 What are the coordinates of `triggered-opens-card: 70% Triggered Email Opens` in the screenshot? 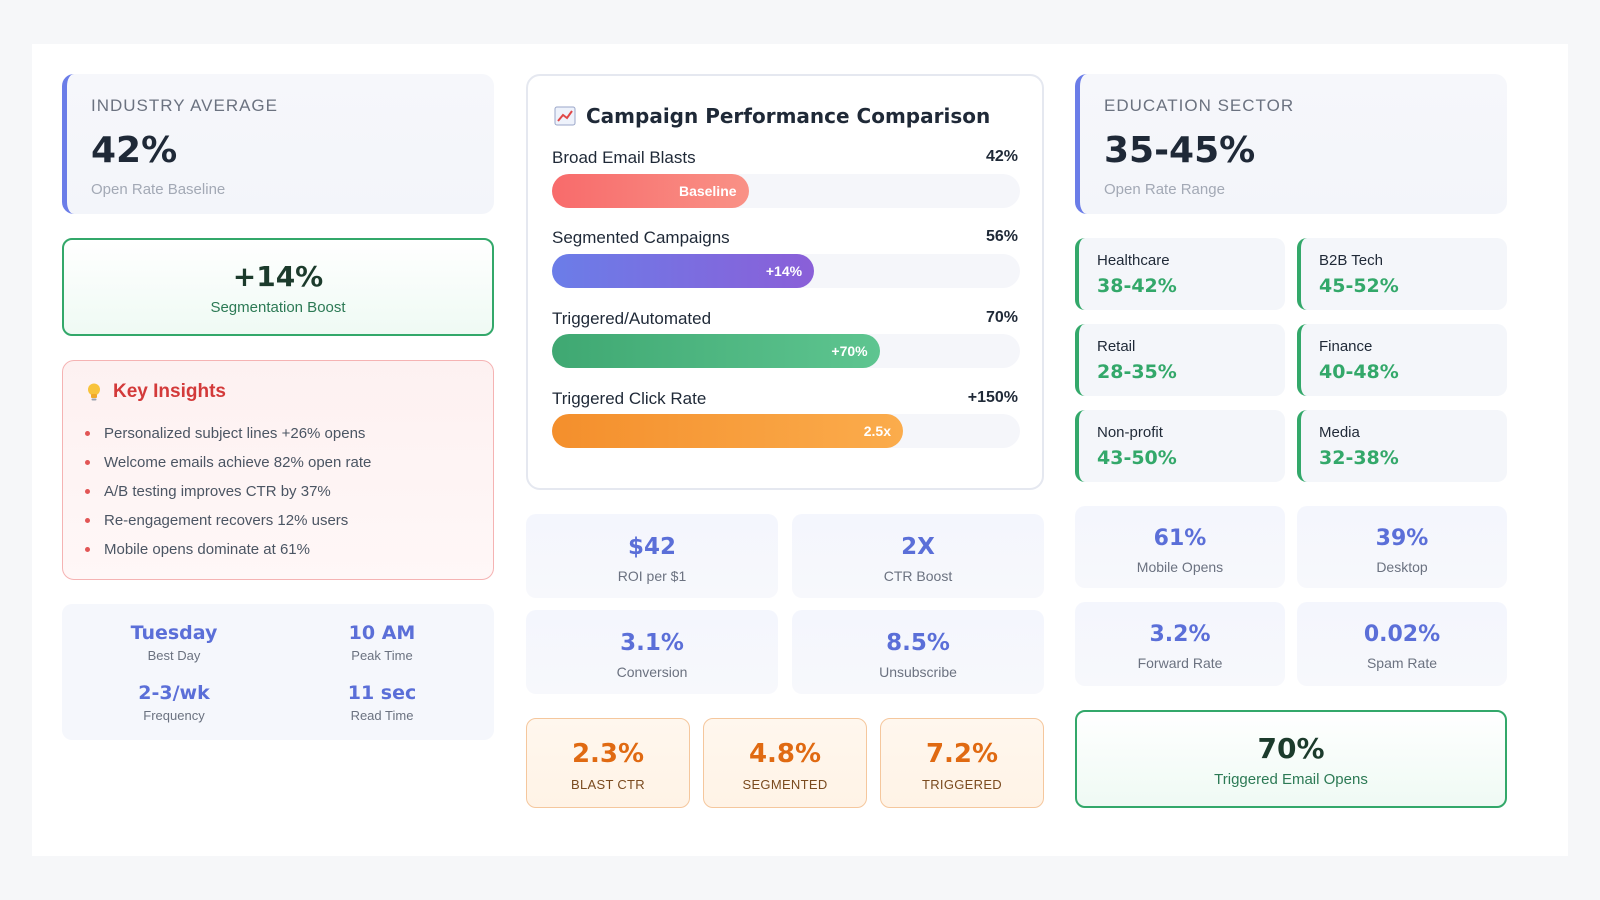 It's located at (1291, 759).